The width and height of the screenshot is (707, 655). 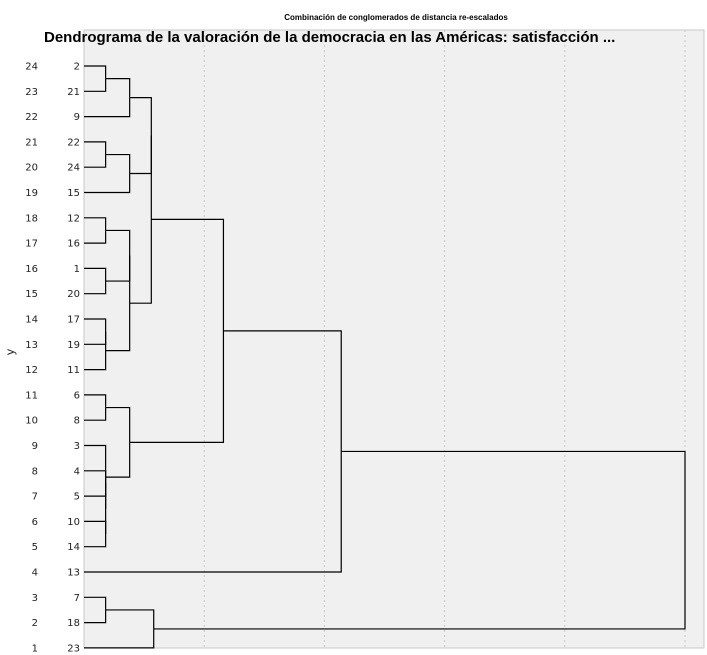 What do you see at coordinates (73, 648) in the screenshot?
I see `leaf-label-23: 23` at bounding box center [73, 648].